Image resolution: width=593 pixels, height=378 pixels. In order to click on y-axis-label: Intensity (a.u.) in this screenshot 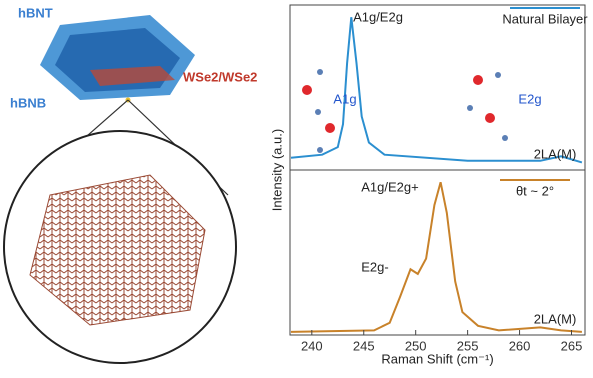, I will do `click(276, 170)`.